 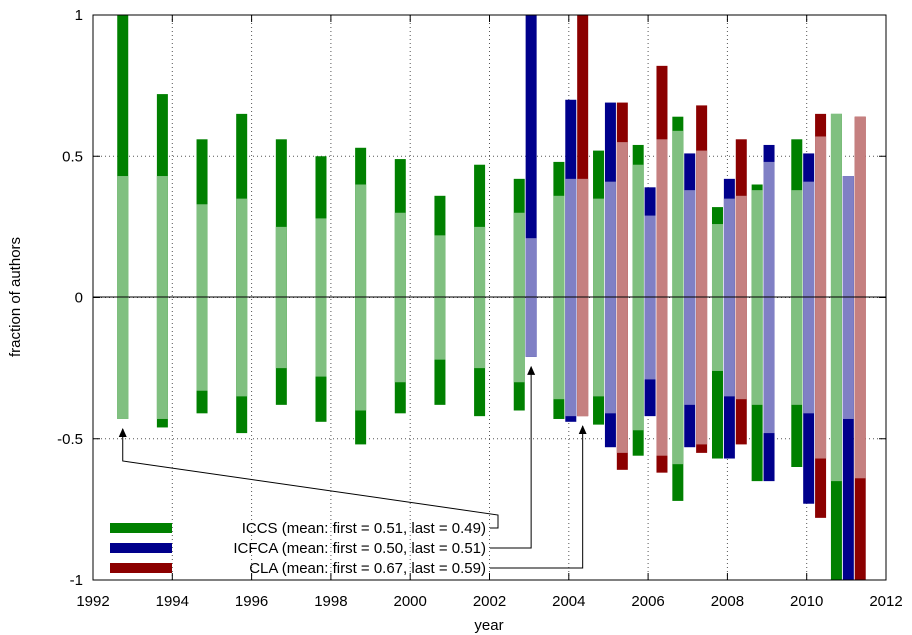 What do you see at coordinates (70, 439) in the screenshot?
I see `y-tick-label: -0.5` at bounding box center [70, 439].